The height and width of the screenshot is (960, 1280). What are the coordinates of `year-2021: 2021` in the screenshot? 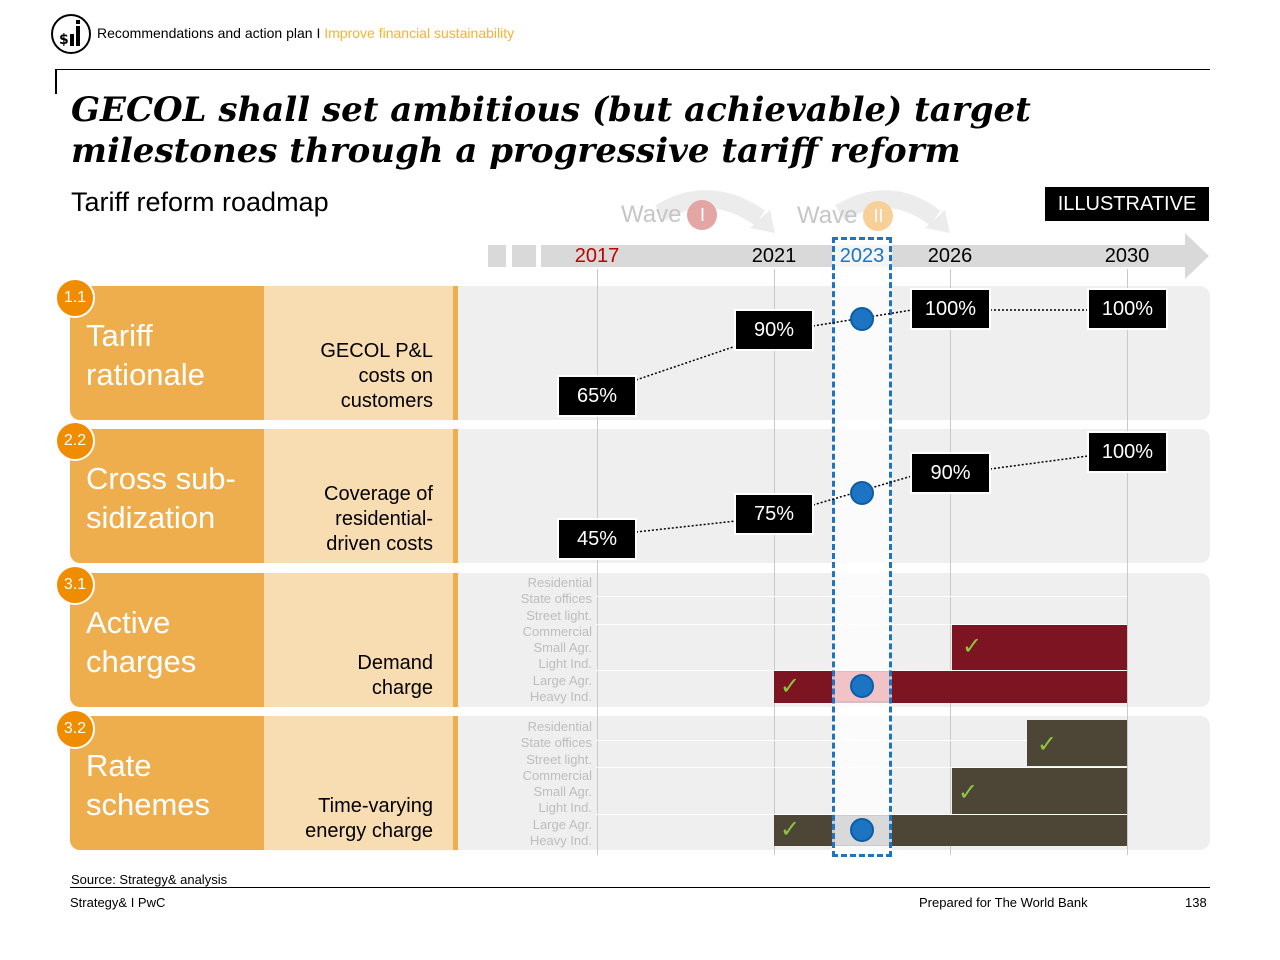 It's located at (774, 256).